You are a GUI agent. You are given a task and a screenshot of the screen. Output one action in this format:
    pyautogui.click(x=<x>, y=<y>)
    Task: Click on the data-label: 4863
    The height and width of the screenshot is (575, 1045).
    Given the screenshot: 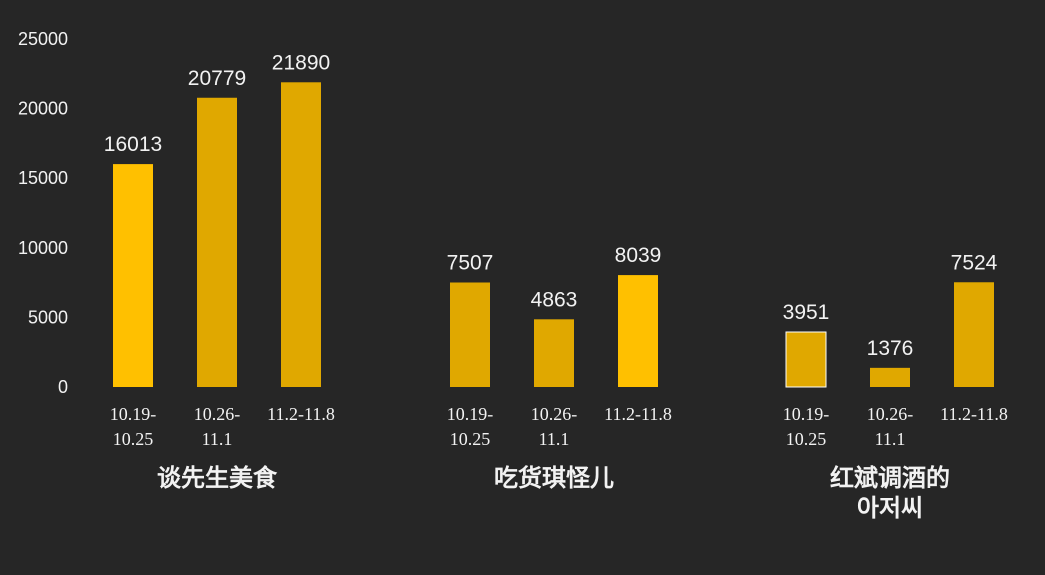 What is the action you would take?
    pyautogui.click(x=554, y=299)
    